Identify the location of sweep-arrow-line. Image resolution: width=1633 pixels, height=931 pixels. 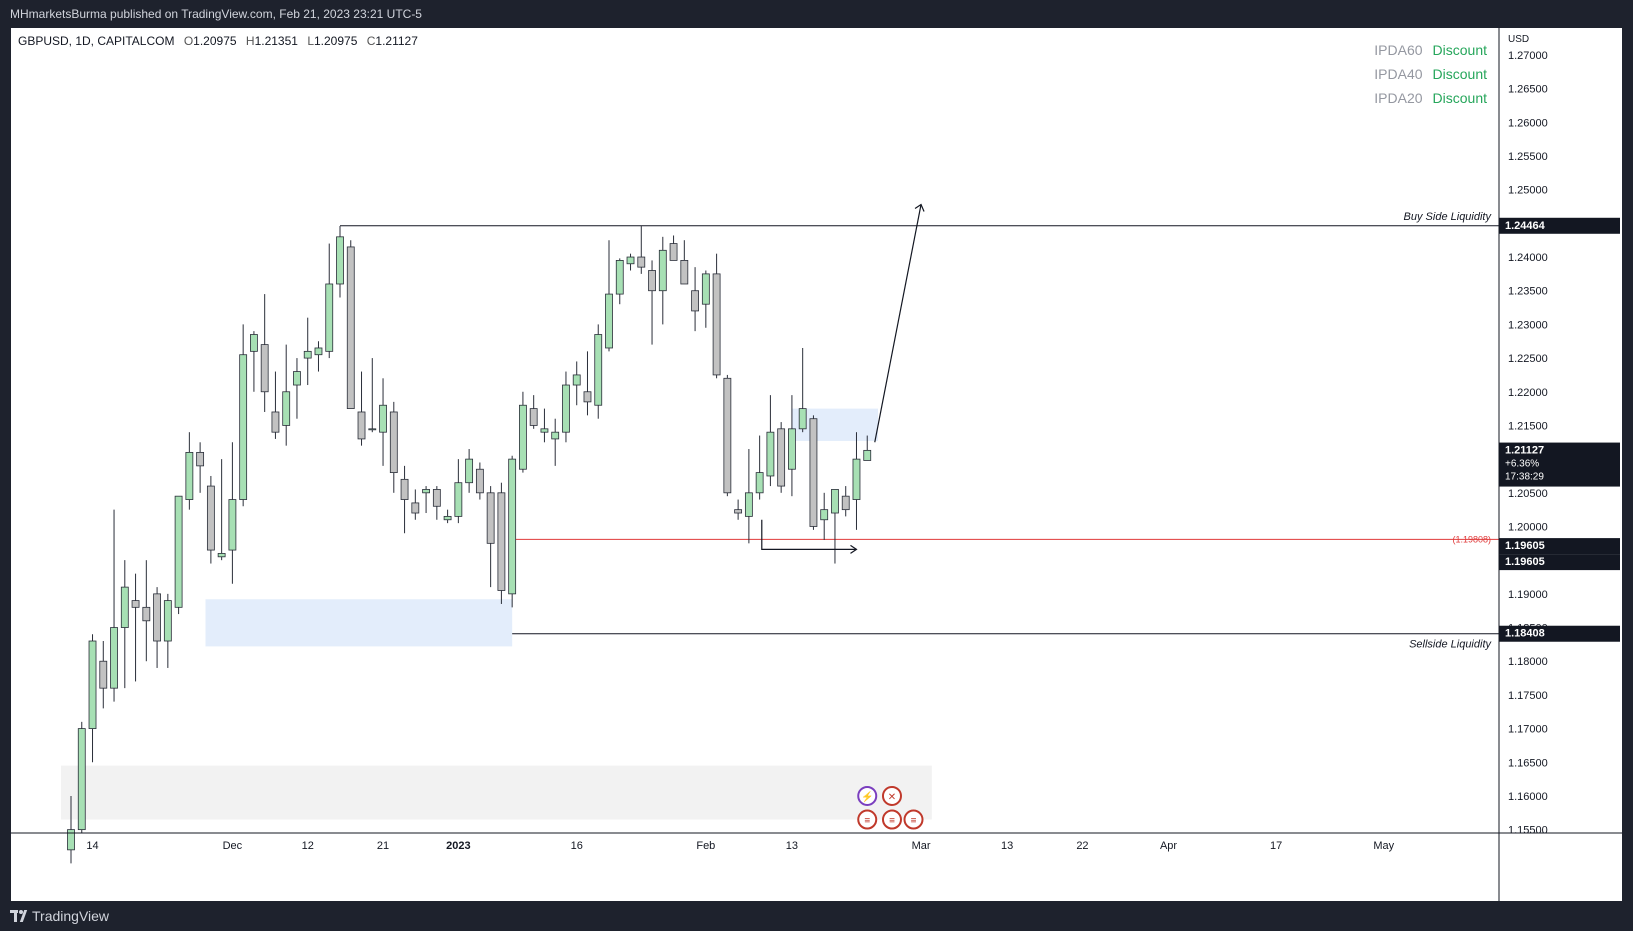
(809, 534).